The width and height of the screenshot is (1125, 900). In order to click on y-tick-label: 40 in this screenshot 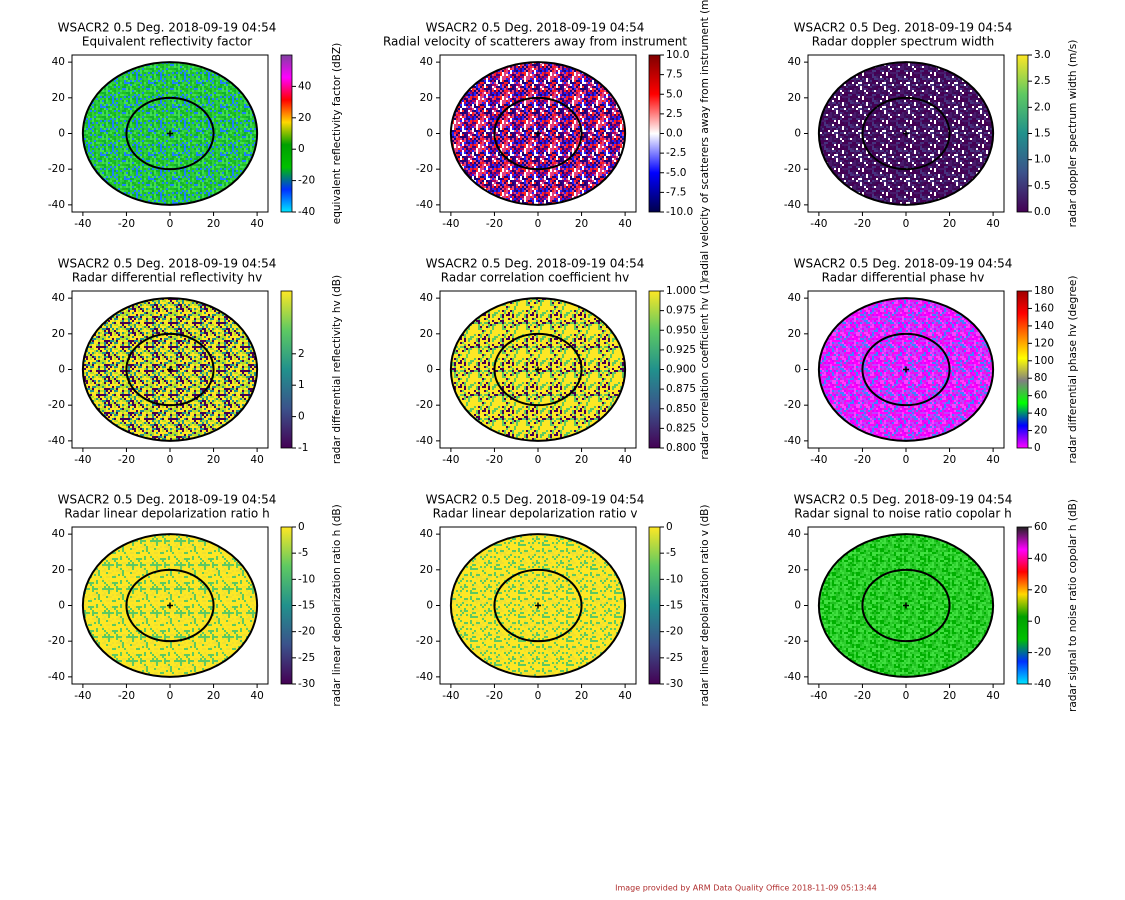, I will do `click(794, 62)`.